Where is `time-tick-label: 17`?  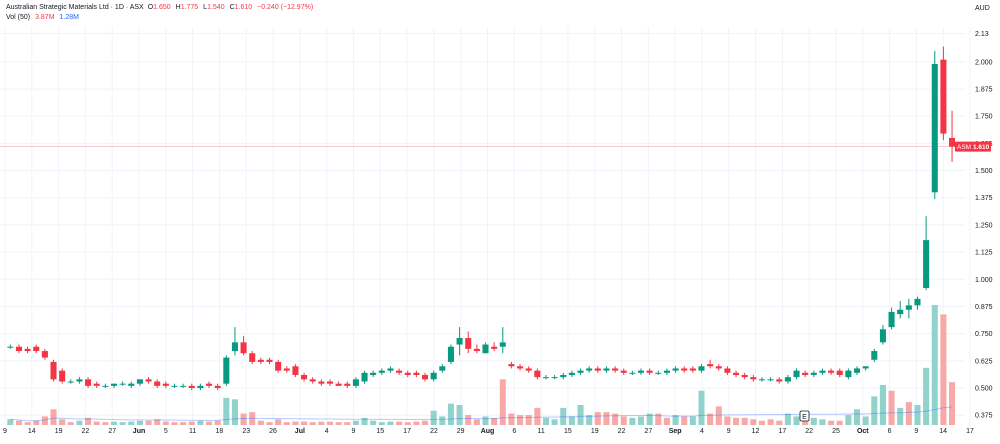
time-tick-label: 17 is located at coordinates (407, 431).